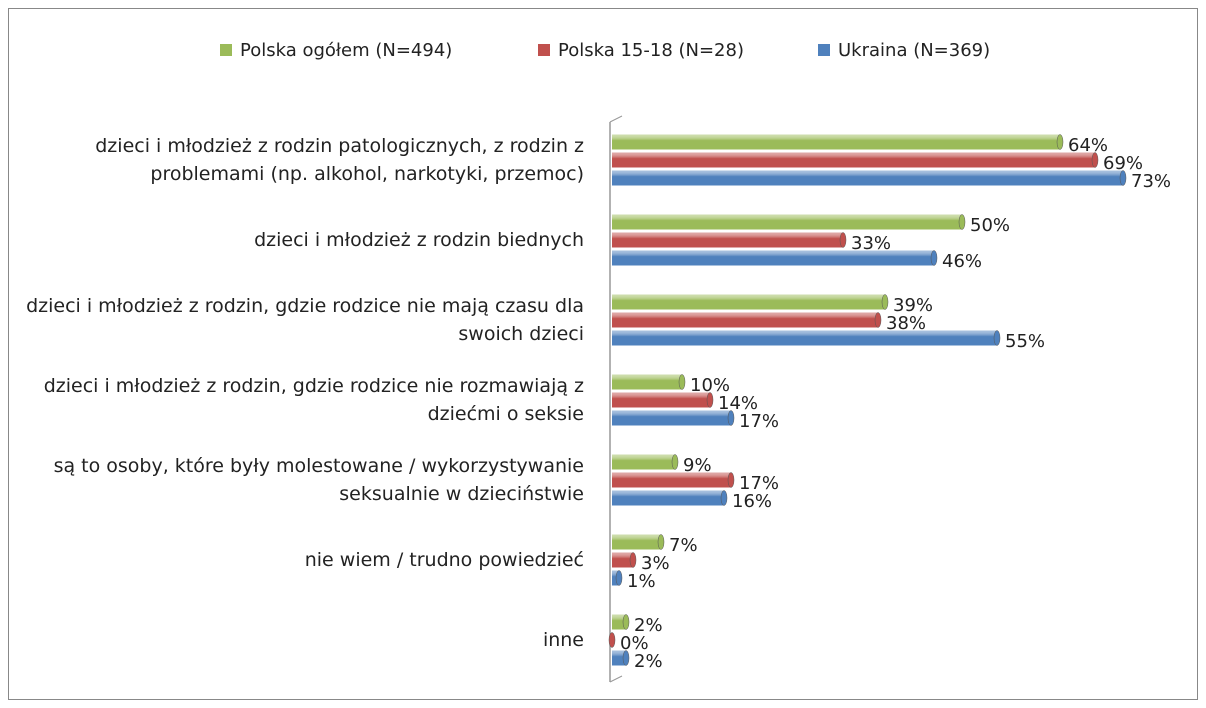 The image size is (1206, 708). Describe the element at coordinates (634, 643) in the screenshot. I see `value-label: 0%` at that location.